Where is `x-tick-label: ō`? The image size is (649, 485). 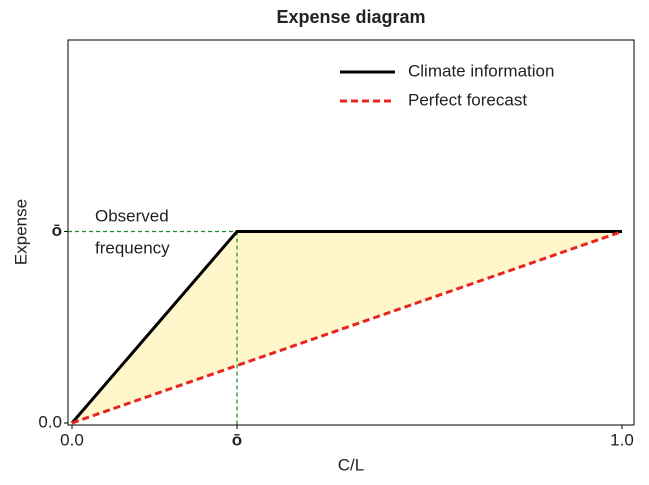 x-tick-label: ō is located at coordinates (237, 439).